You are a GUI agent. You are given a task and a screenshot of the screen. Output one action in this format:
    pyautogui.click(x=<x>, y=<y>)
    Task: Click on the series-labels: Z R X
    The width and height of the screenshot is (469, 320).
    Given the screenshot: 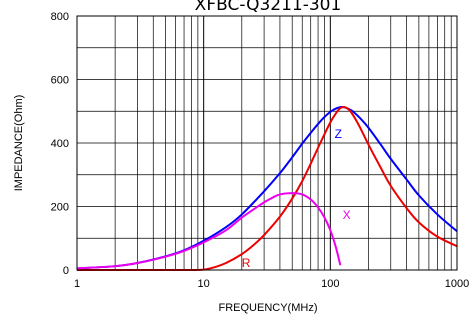 What is the action you would take?
    pyautogui.click(x=296, y=198)
    